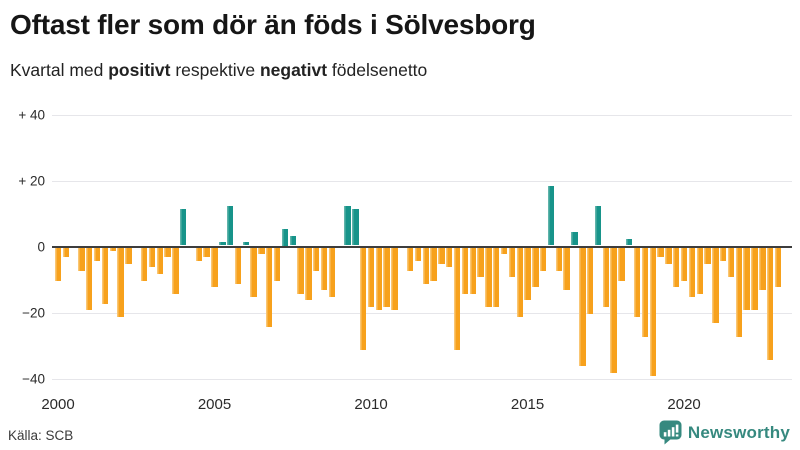 The height and width of the screenshot is (450, 800). I want to click on bar-negative-2001Q4, so click(112, 249).